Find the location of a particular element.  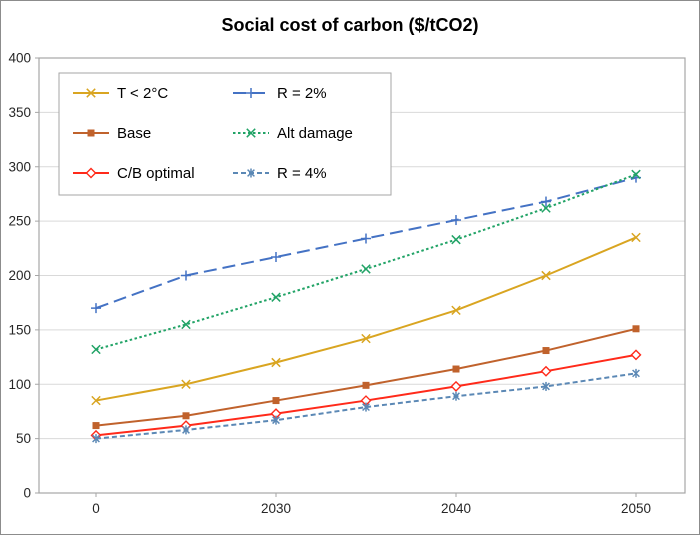

chart-title: Social cost of carbon ($/tCO2) is located at coordinates (350, 25).